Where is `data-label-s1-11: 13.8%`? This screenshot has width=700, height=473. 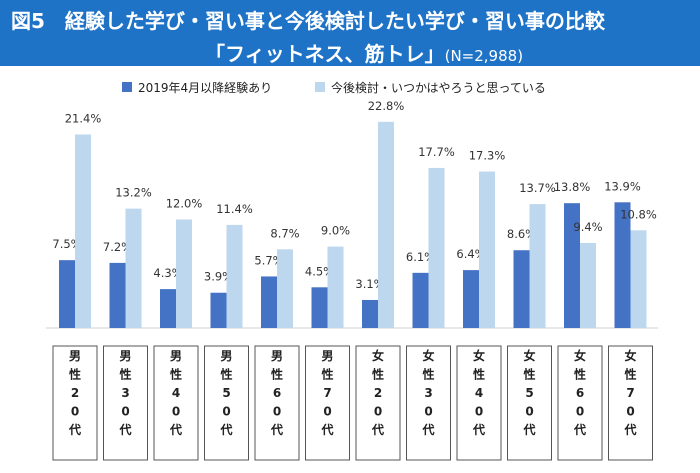 data-label-s1-11: 13.8% is located at coordinates (572, 187).